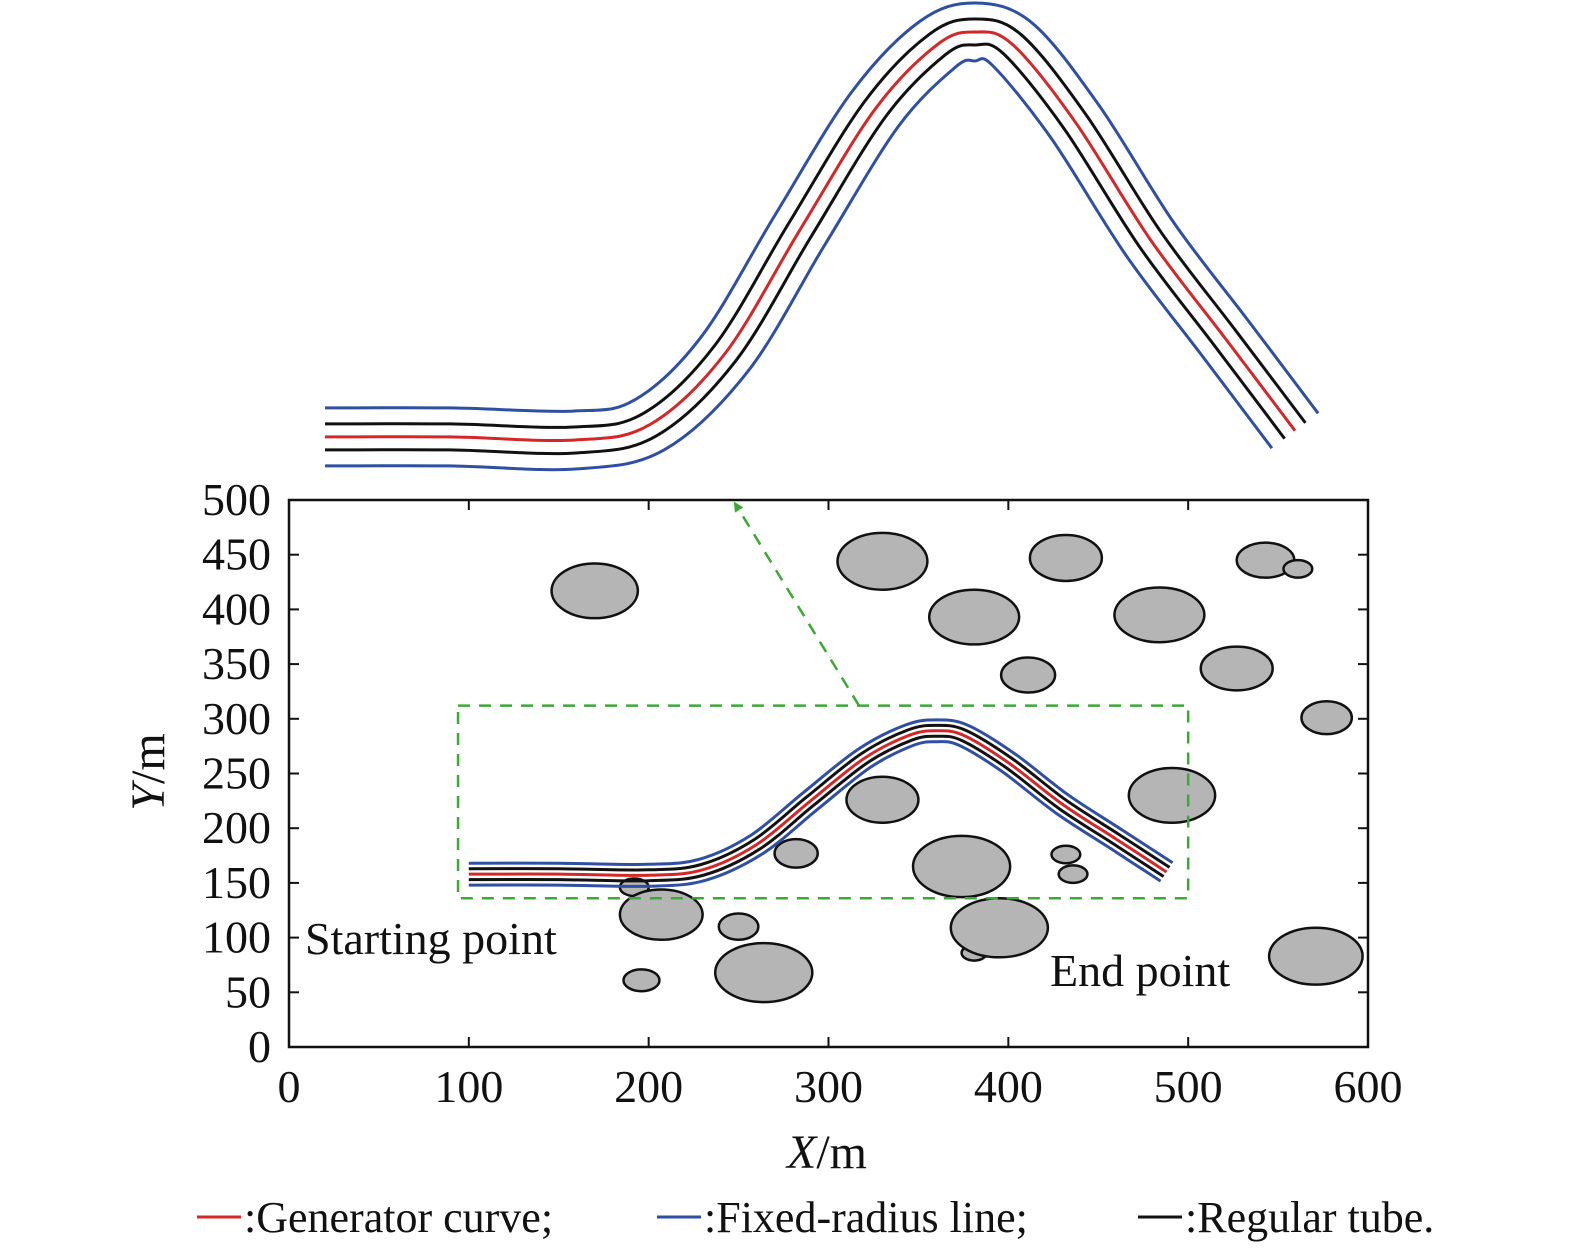  What do you see at coordinates (1309, 1217) in the screenshot?
I see `legend-label-regular-tube: :Regular tube.` at bounding box center [1309, 1217].